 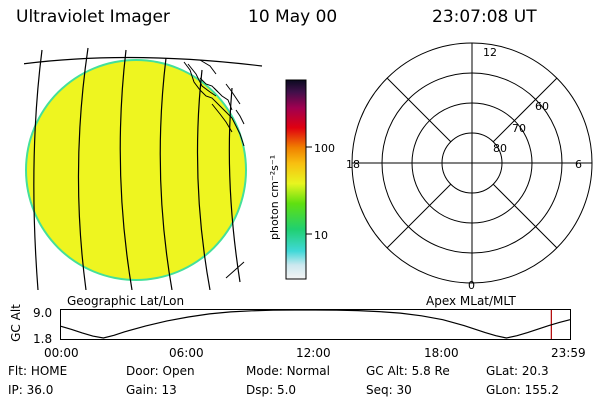 What do you see at coordinates (301, 179) in the screenshot?
I see `colorbar: 100 10 photon cm⁻²s⁻¹` at bounding box center [301, 179].